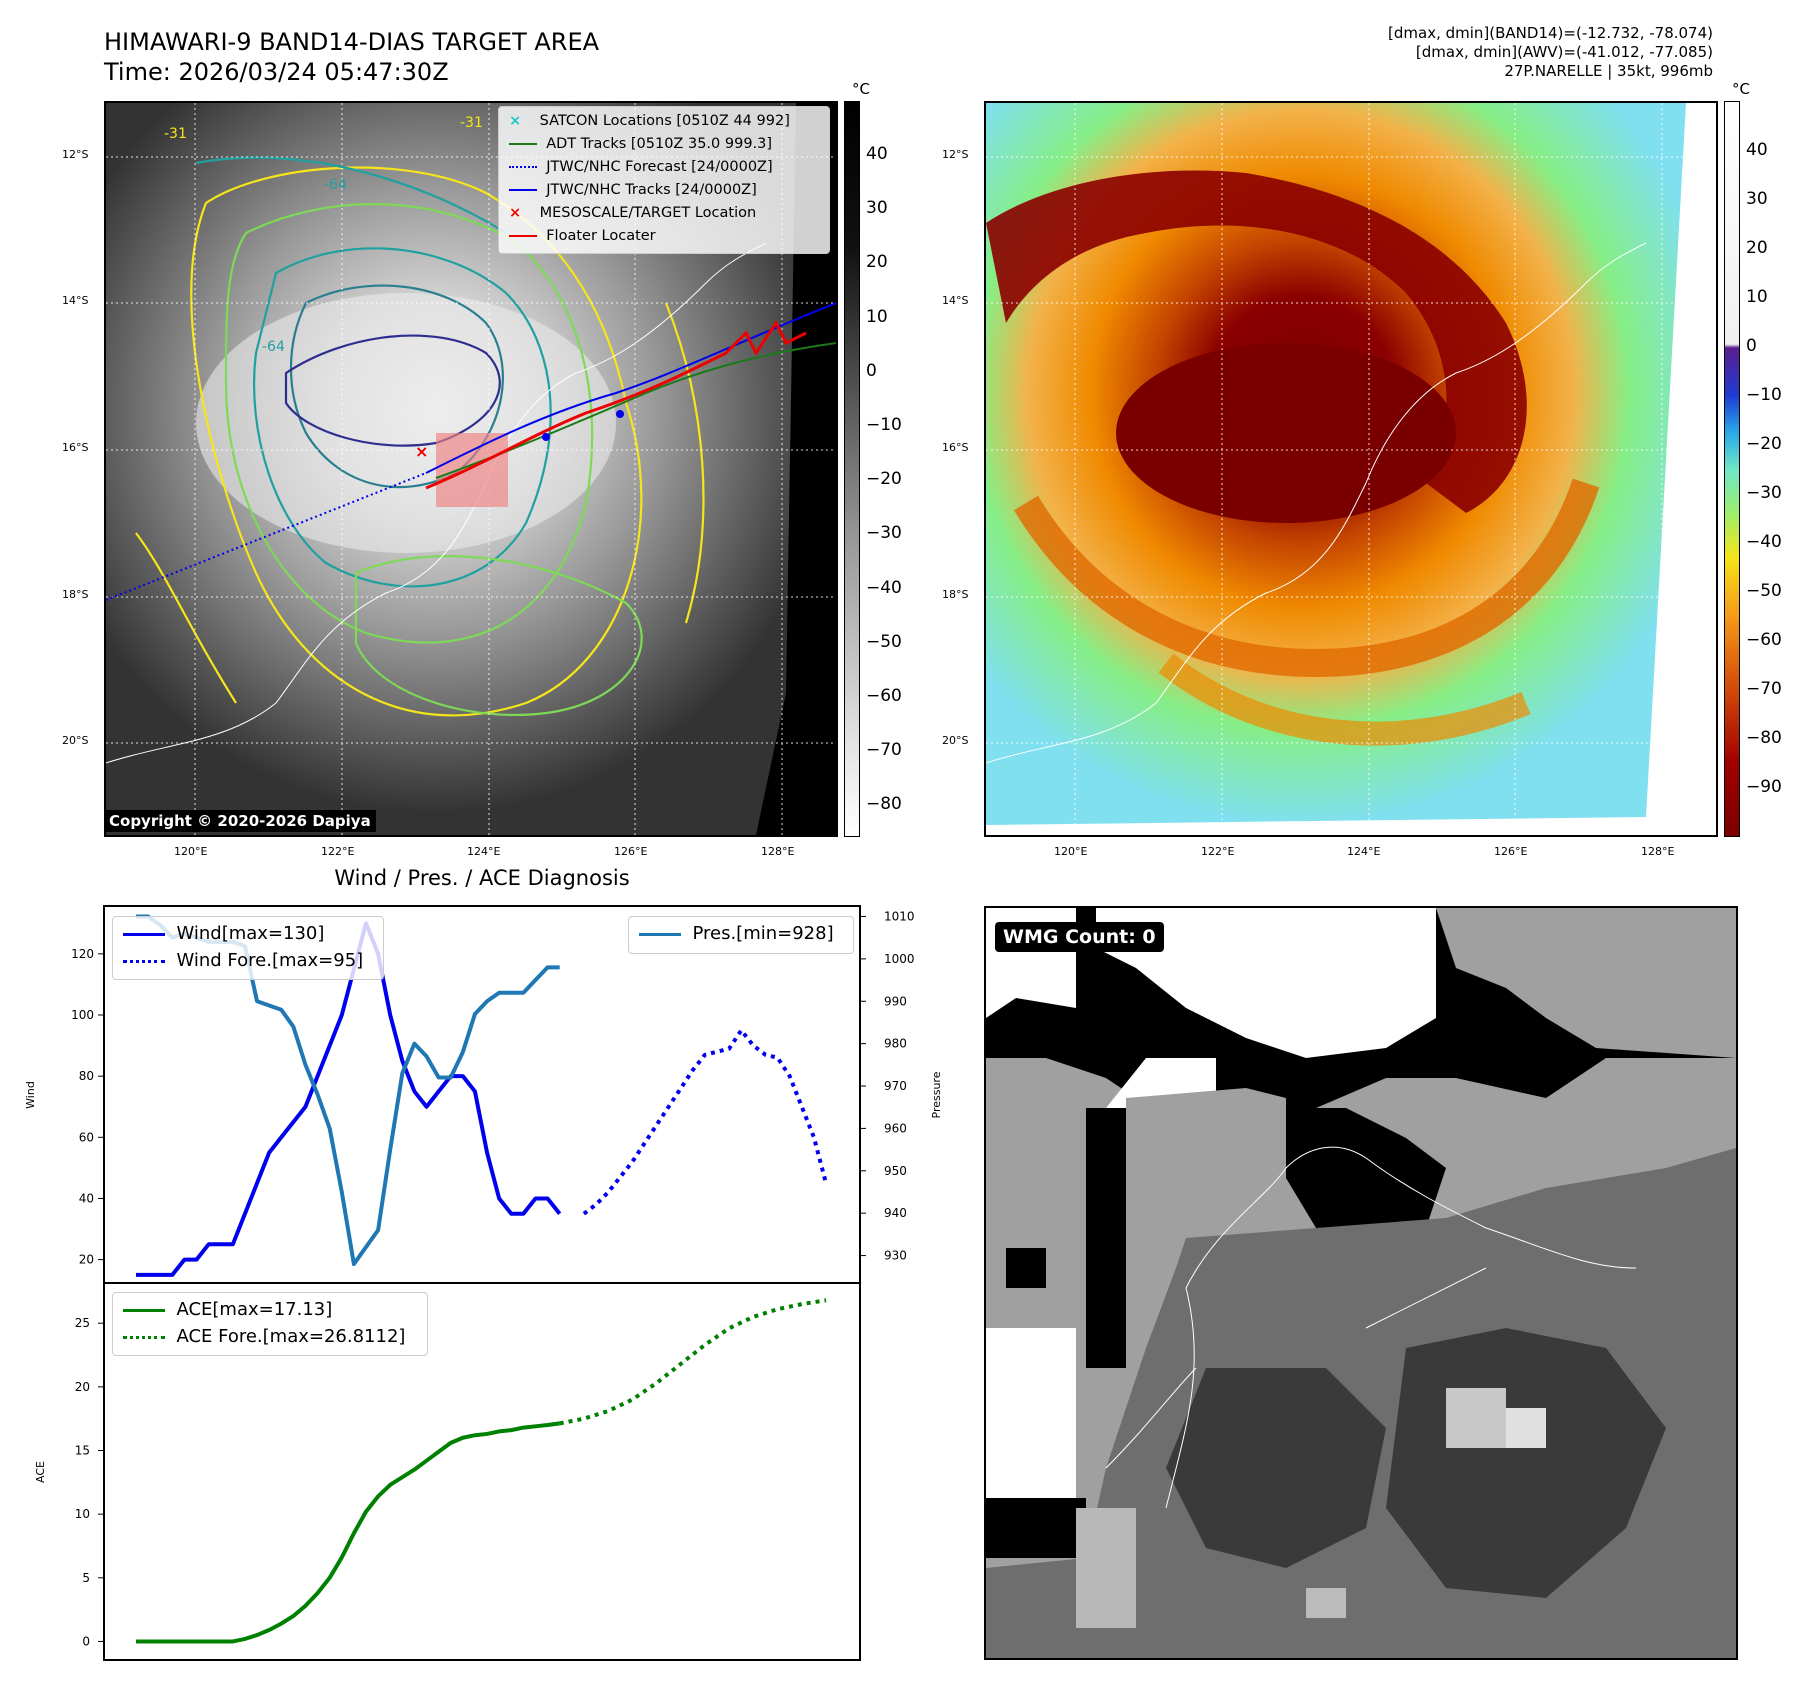 This screenshot has height=1690, width=1797. Describe the element at coordinates (895, 1128) in the screenshot. I see `pressure-tick-label: 960` at that location.